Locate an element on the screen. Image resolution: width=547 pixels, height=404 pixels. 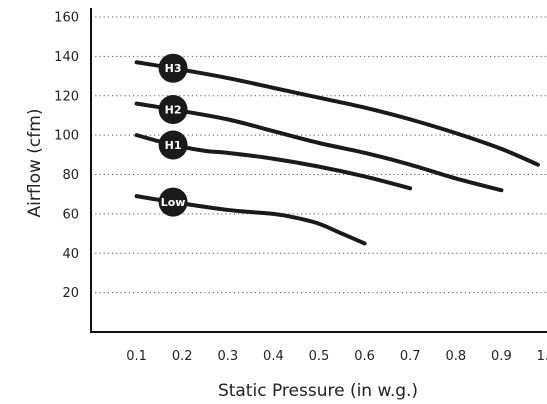
y-tick-label: 100 is located at coordinates (66, 136).